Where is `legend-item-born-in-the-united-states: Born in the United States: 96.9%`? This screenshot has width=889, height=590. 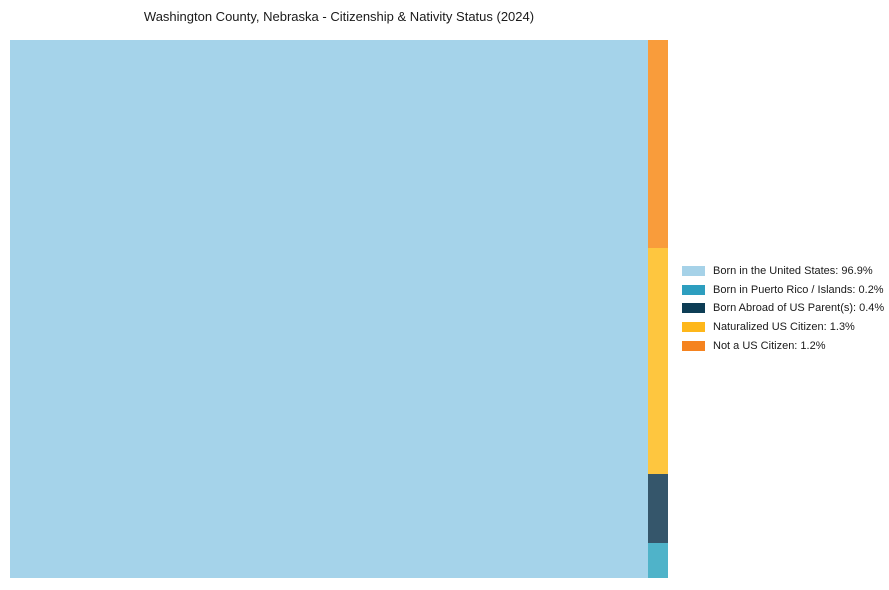 legend-item-born-in-the-united-states: Born in the United States: 96.9% is located at coordinates (783, 271).